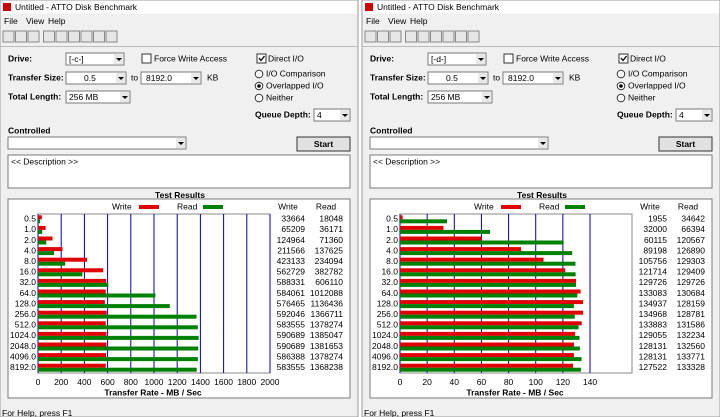 Image resolution: width=720 pixels, height=417 pixels. Describe the element at coordinates (657, 219) in the screenshot. I see `write-value: 1955` at that location.